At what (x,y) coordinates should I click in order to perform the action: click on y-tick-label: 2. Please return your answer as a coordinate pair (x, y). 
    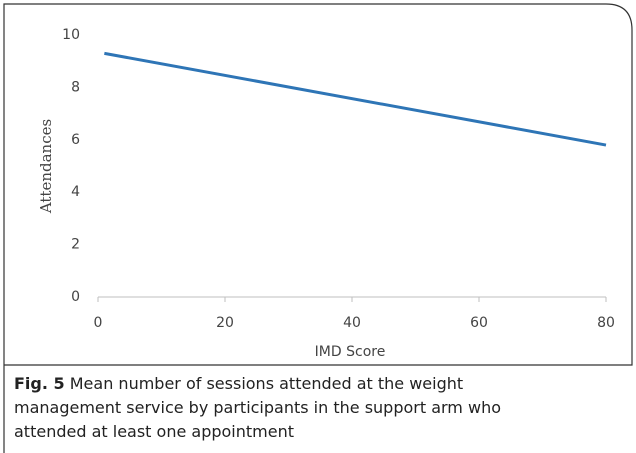
    Looking at the image, I should click on (75, 245).